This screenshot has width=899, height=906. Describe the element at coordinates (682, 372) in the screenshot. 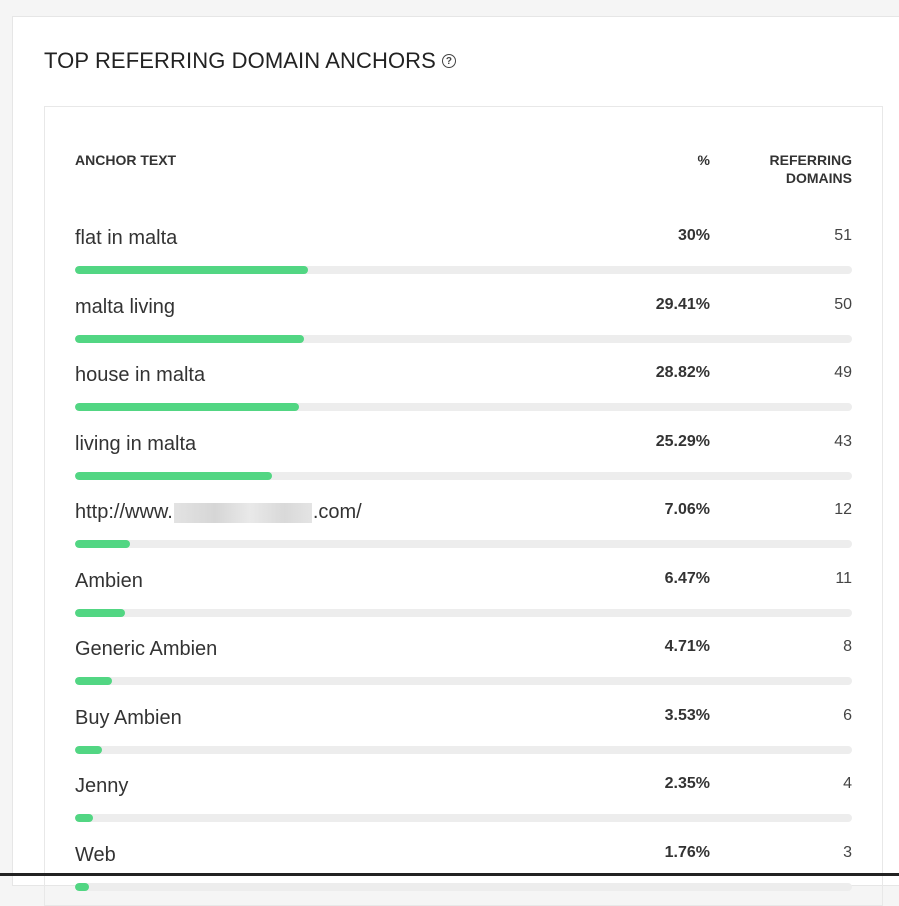

I see `percent-value: 28.82%` at that location.